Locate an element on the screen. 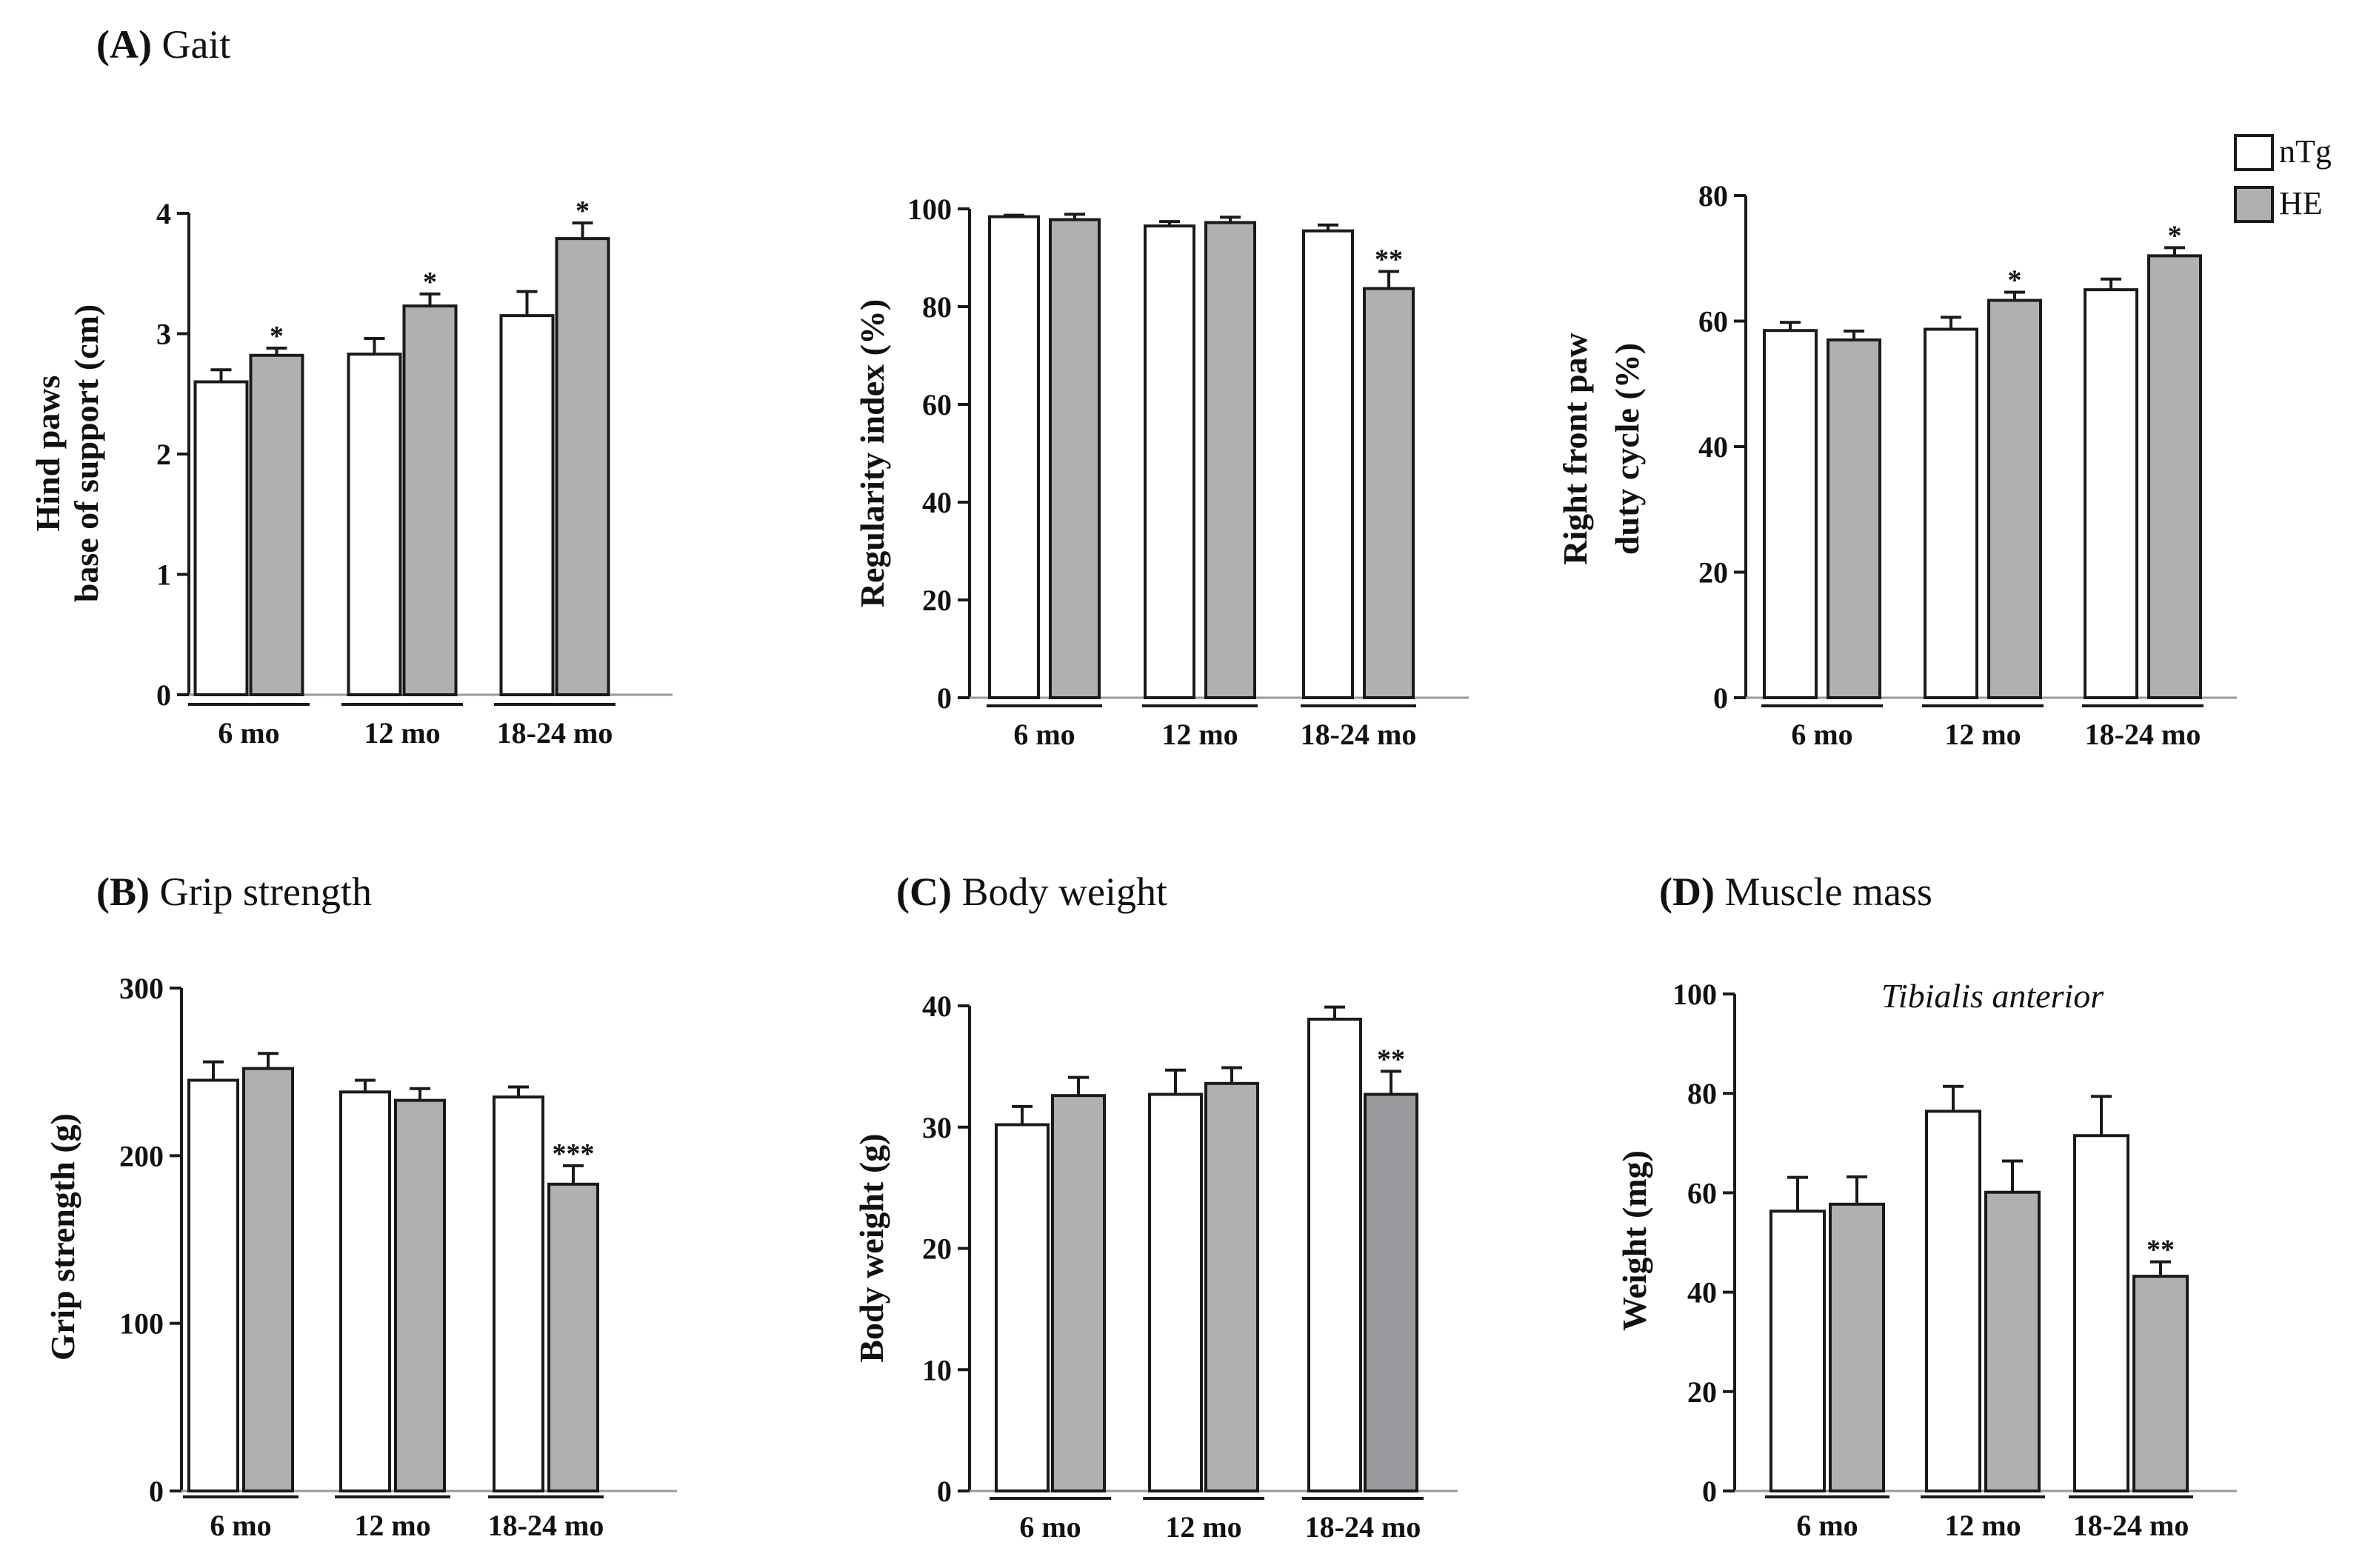 This screenshot has width=2365, height=1568. panel-title: (C) Body weight is located at coordinates (1031, 892).